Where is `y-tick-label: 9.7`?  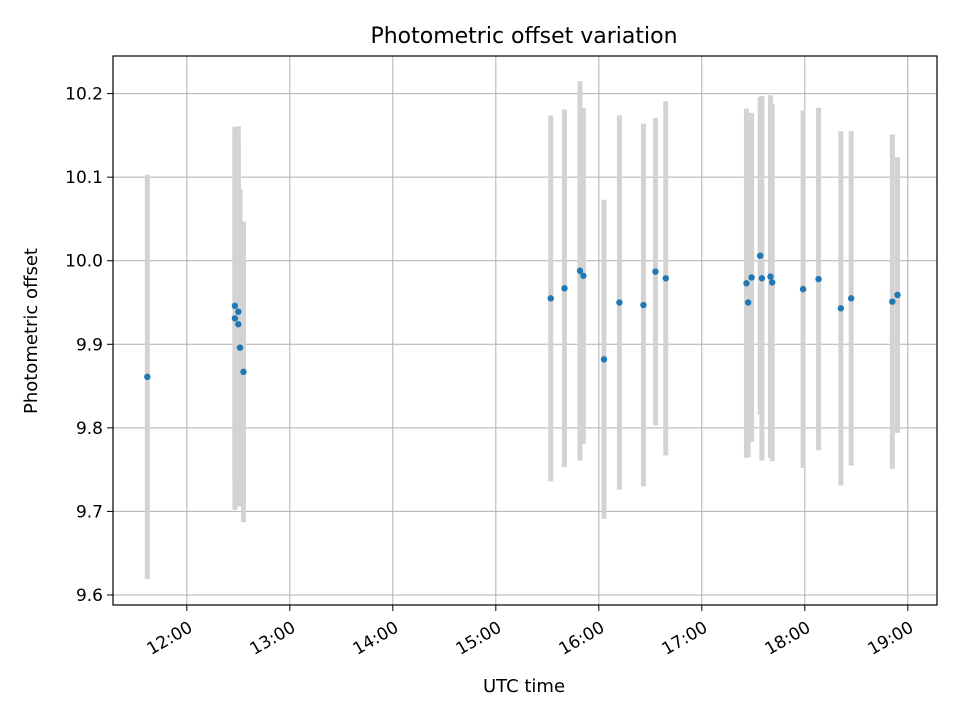 y-tick-label: 9.7 is located at coordinates (89, 512).